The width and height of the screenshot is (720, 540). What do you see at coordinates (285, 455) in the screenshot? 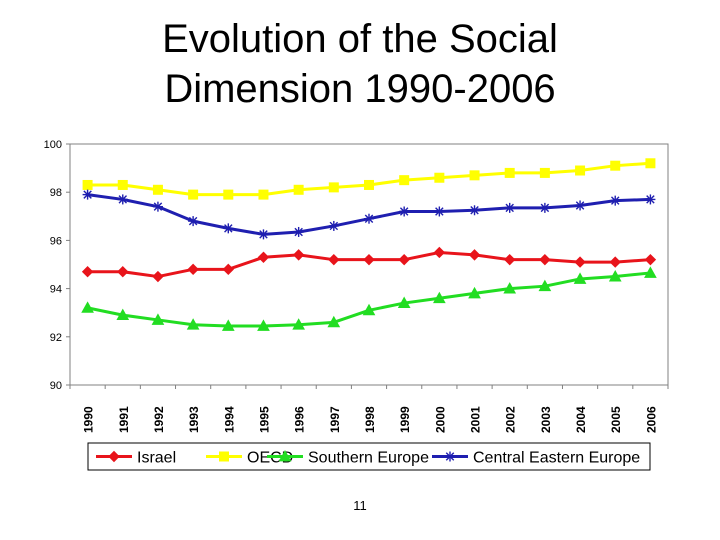
I see `legend-marker-southern-europe` at bounding box center [285, 455].